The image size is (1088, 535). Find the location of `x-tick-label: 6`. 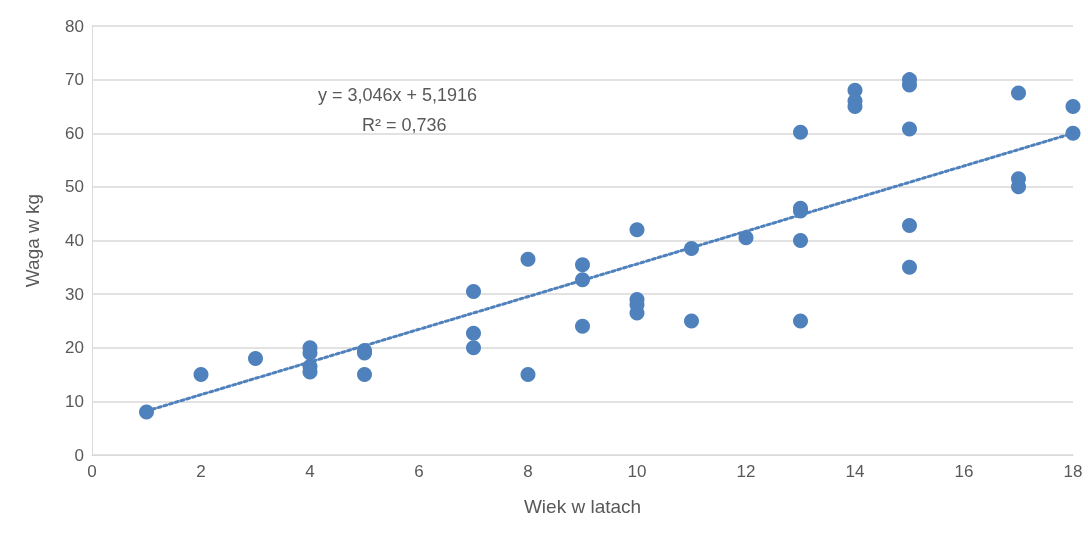

x-tick-label: 6 is located at coordinates (419, 471).